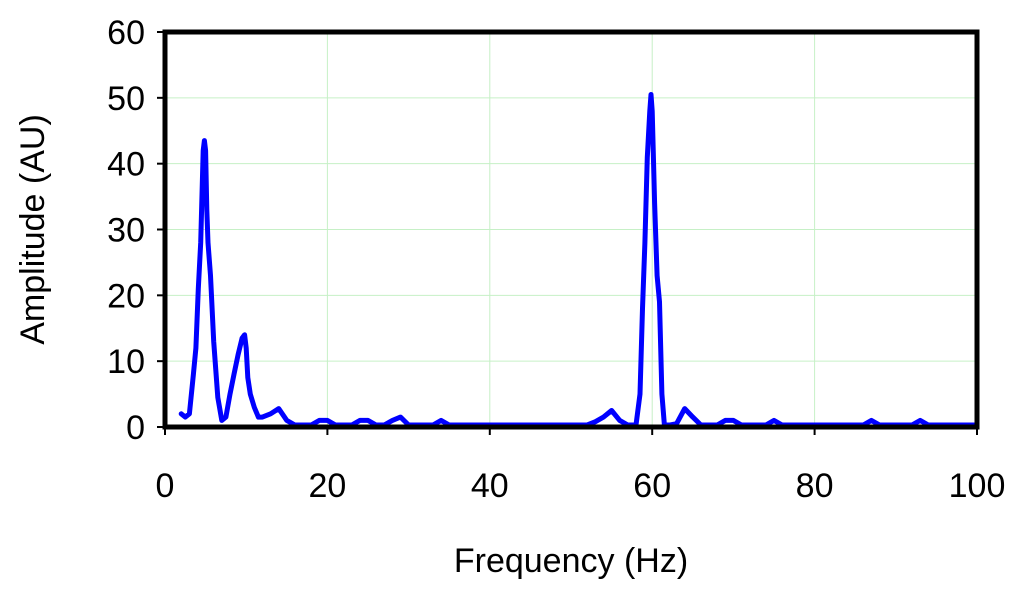  What do you see at coordinates (165, 486) in the screenshot?
I see `x-tick-label: 0` at bounding box center [165, 486].